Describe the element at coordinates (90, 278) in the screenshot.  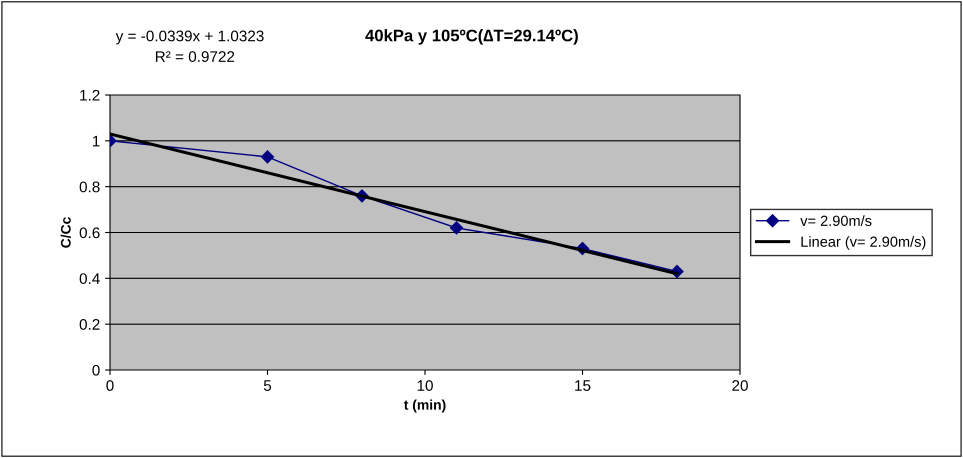
I see `y-tick-label: 0.4` at that location.